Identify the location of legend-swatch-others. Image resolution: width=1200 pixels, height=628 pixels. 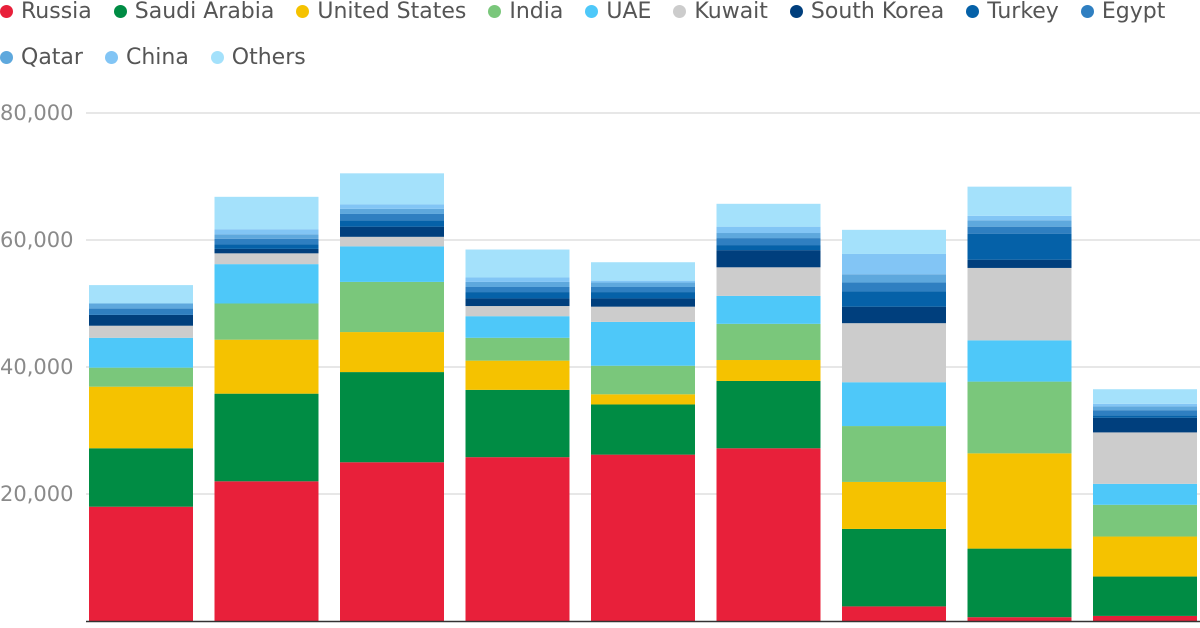
(217, 57).